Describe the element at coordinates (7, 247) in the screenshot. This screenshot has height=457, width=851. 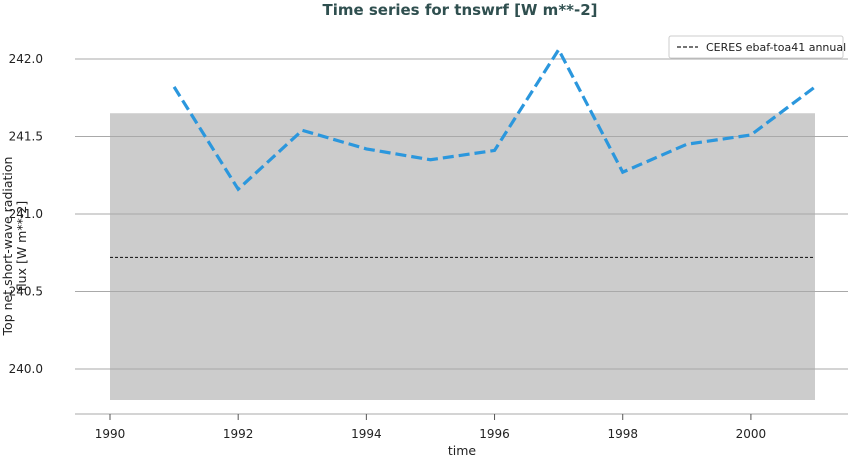
I see `y-axis-label-line1: Top net short-wave radiation` at that location.